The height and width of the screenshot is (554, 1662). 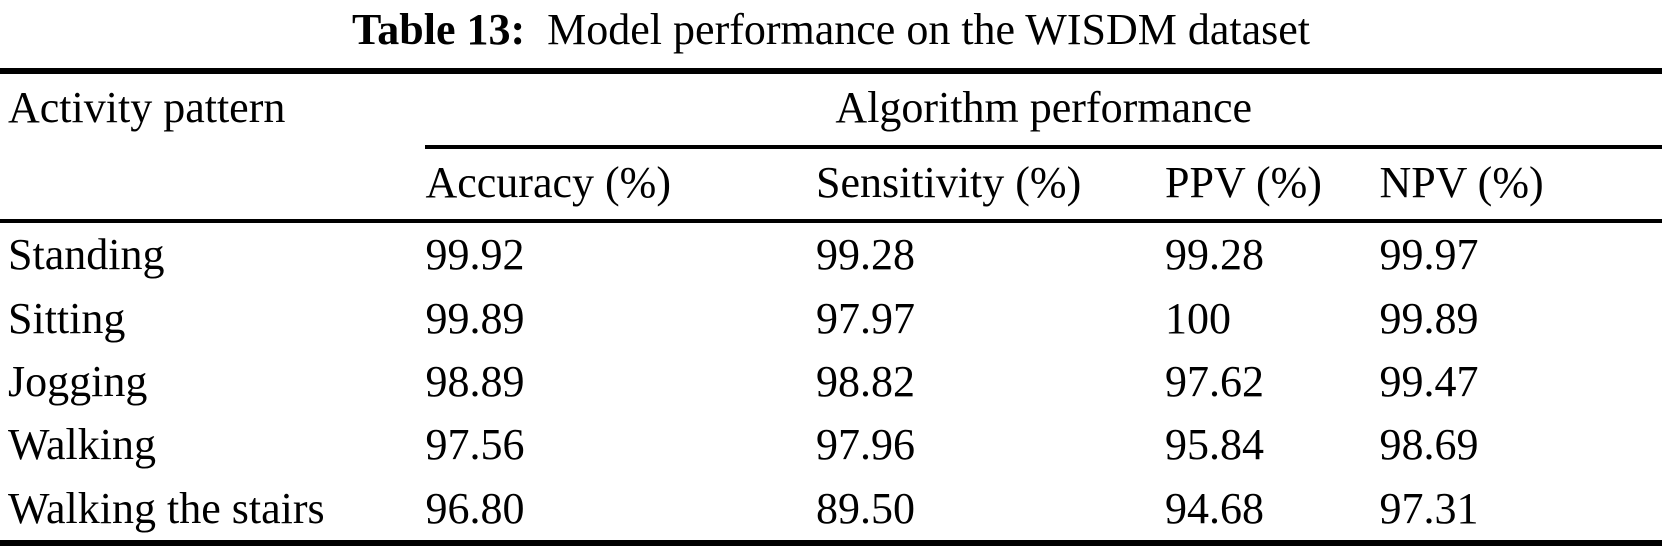 What do you see at coordinates (67, 318) in the screenshot?
I see `activity-label: Sitting` at bounding box center [67, 318].